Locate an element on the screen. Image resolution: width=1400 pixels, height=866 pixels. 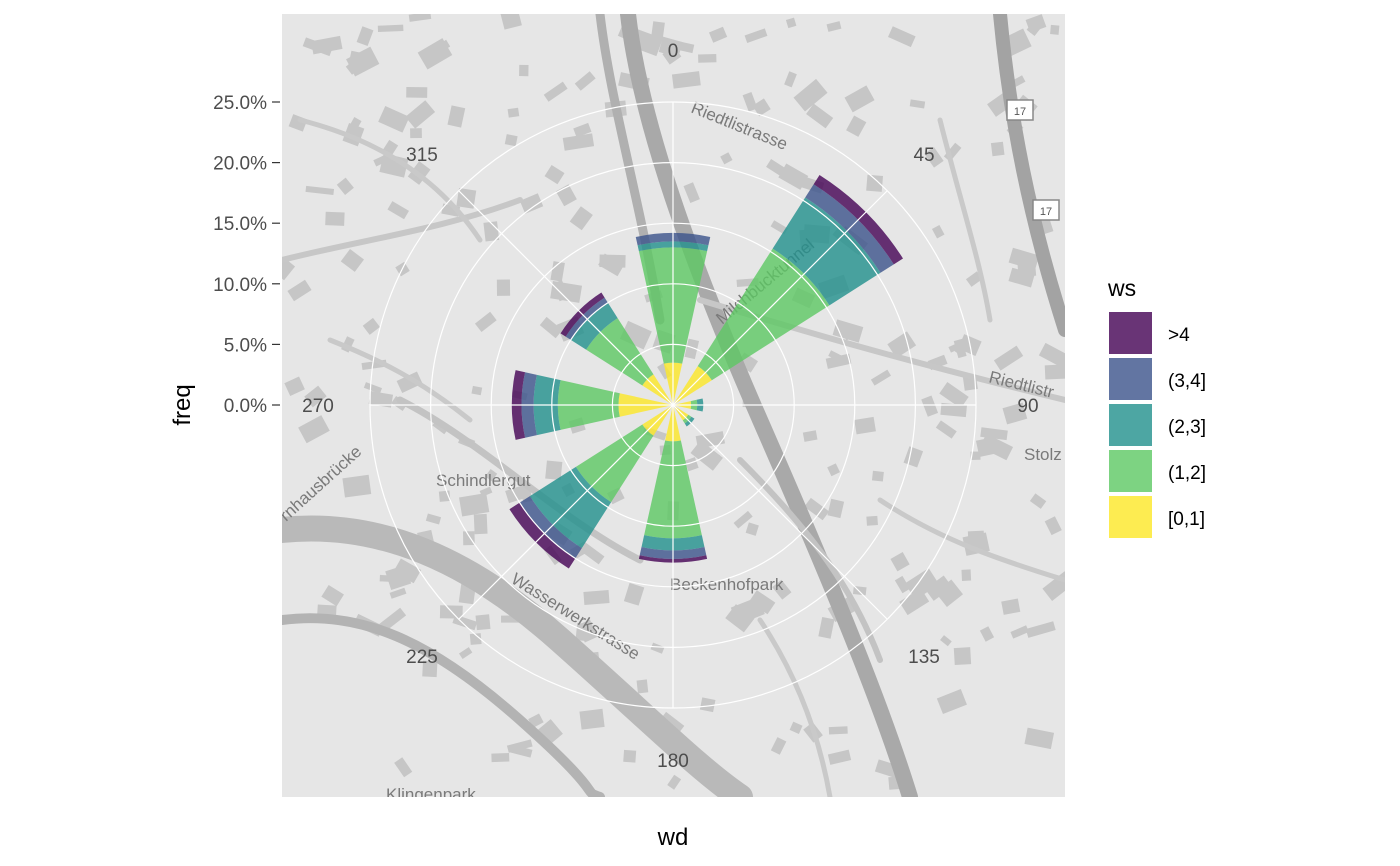
angle-tick-label: 180 is located at coordinates (673, 761).